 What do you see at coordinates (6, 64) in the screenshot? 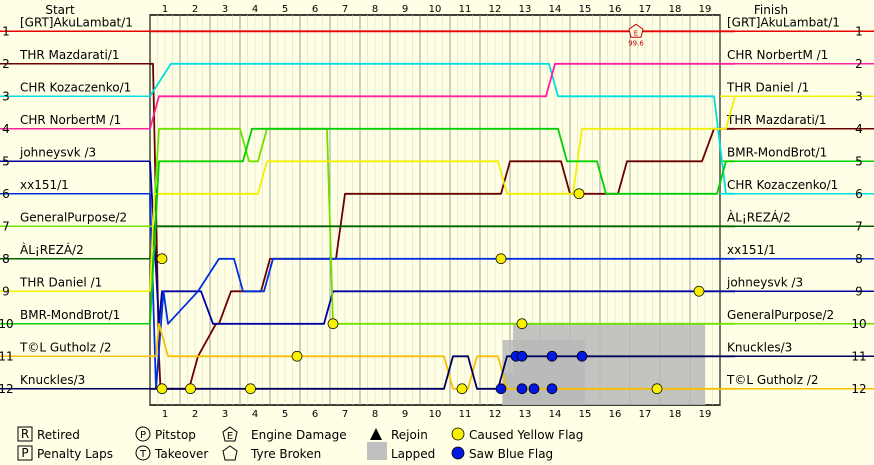
I see `position-number-left: 2` at bounding box center [6, 64].